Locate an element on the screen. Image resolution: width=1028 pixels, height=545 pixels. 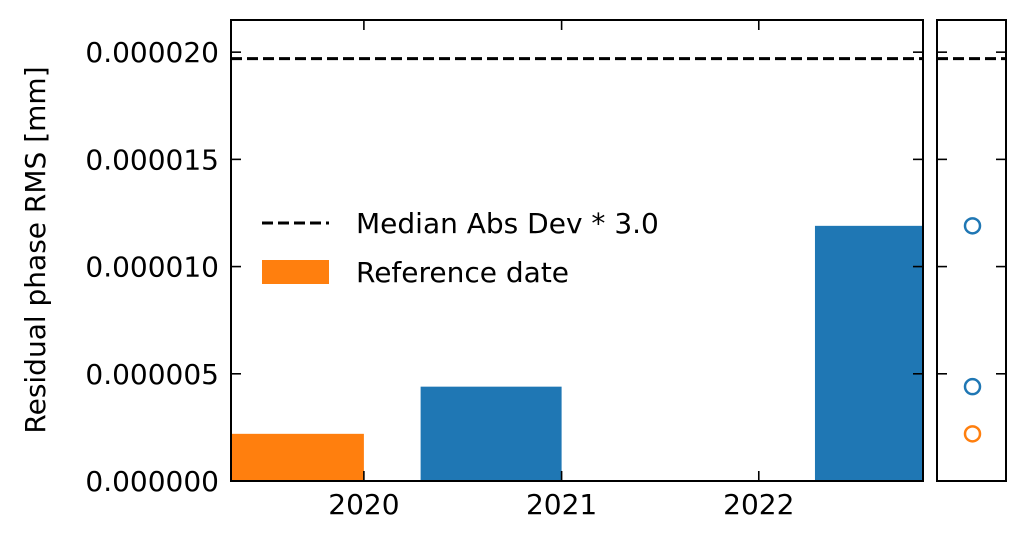
y-axis-label: Residual phase RMS [mm] is located at coordinates (35, 249).